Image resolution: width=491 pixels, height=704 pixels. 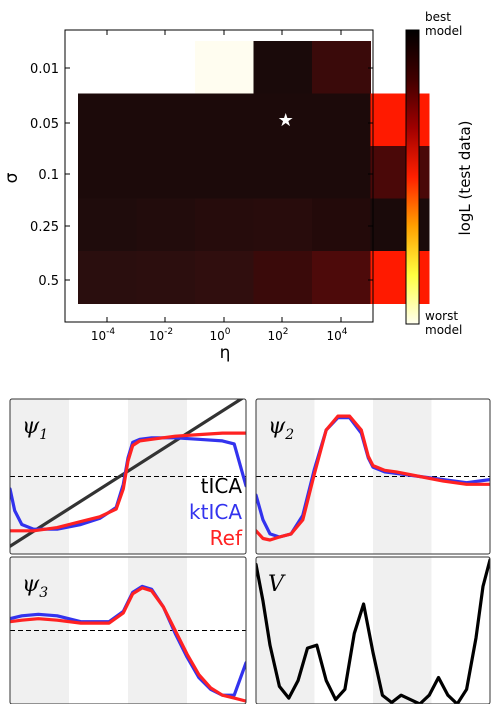 I want to click on y-tick-label: 0.05, so click(x=44, y=124).